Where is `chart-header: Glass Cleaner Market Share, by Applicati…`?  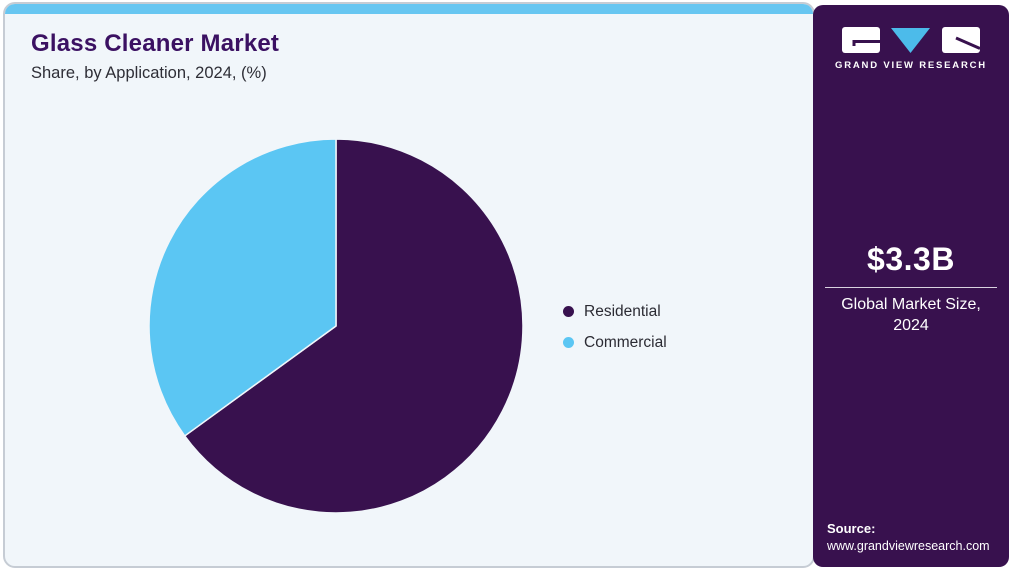
chart-header: Glass Cleaner Market Share, by Applicati… is located at coordinates (155, 56).